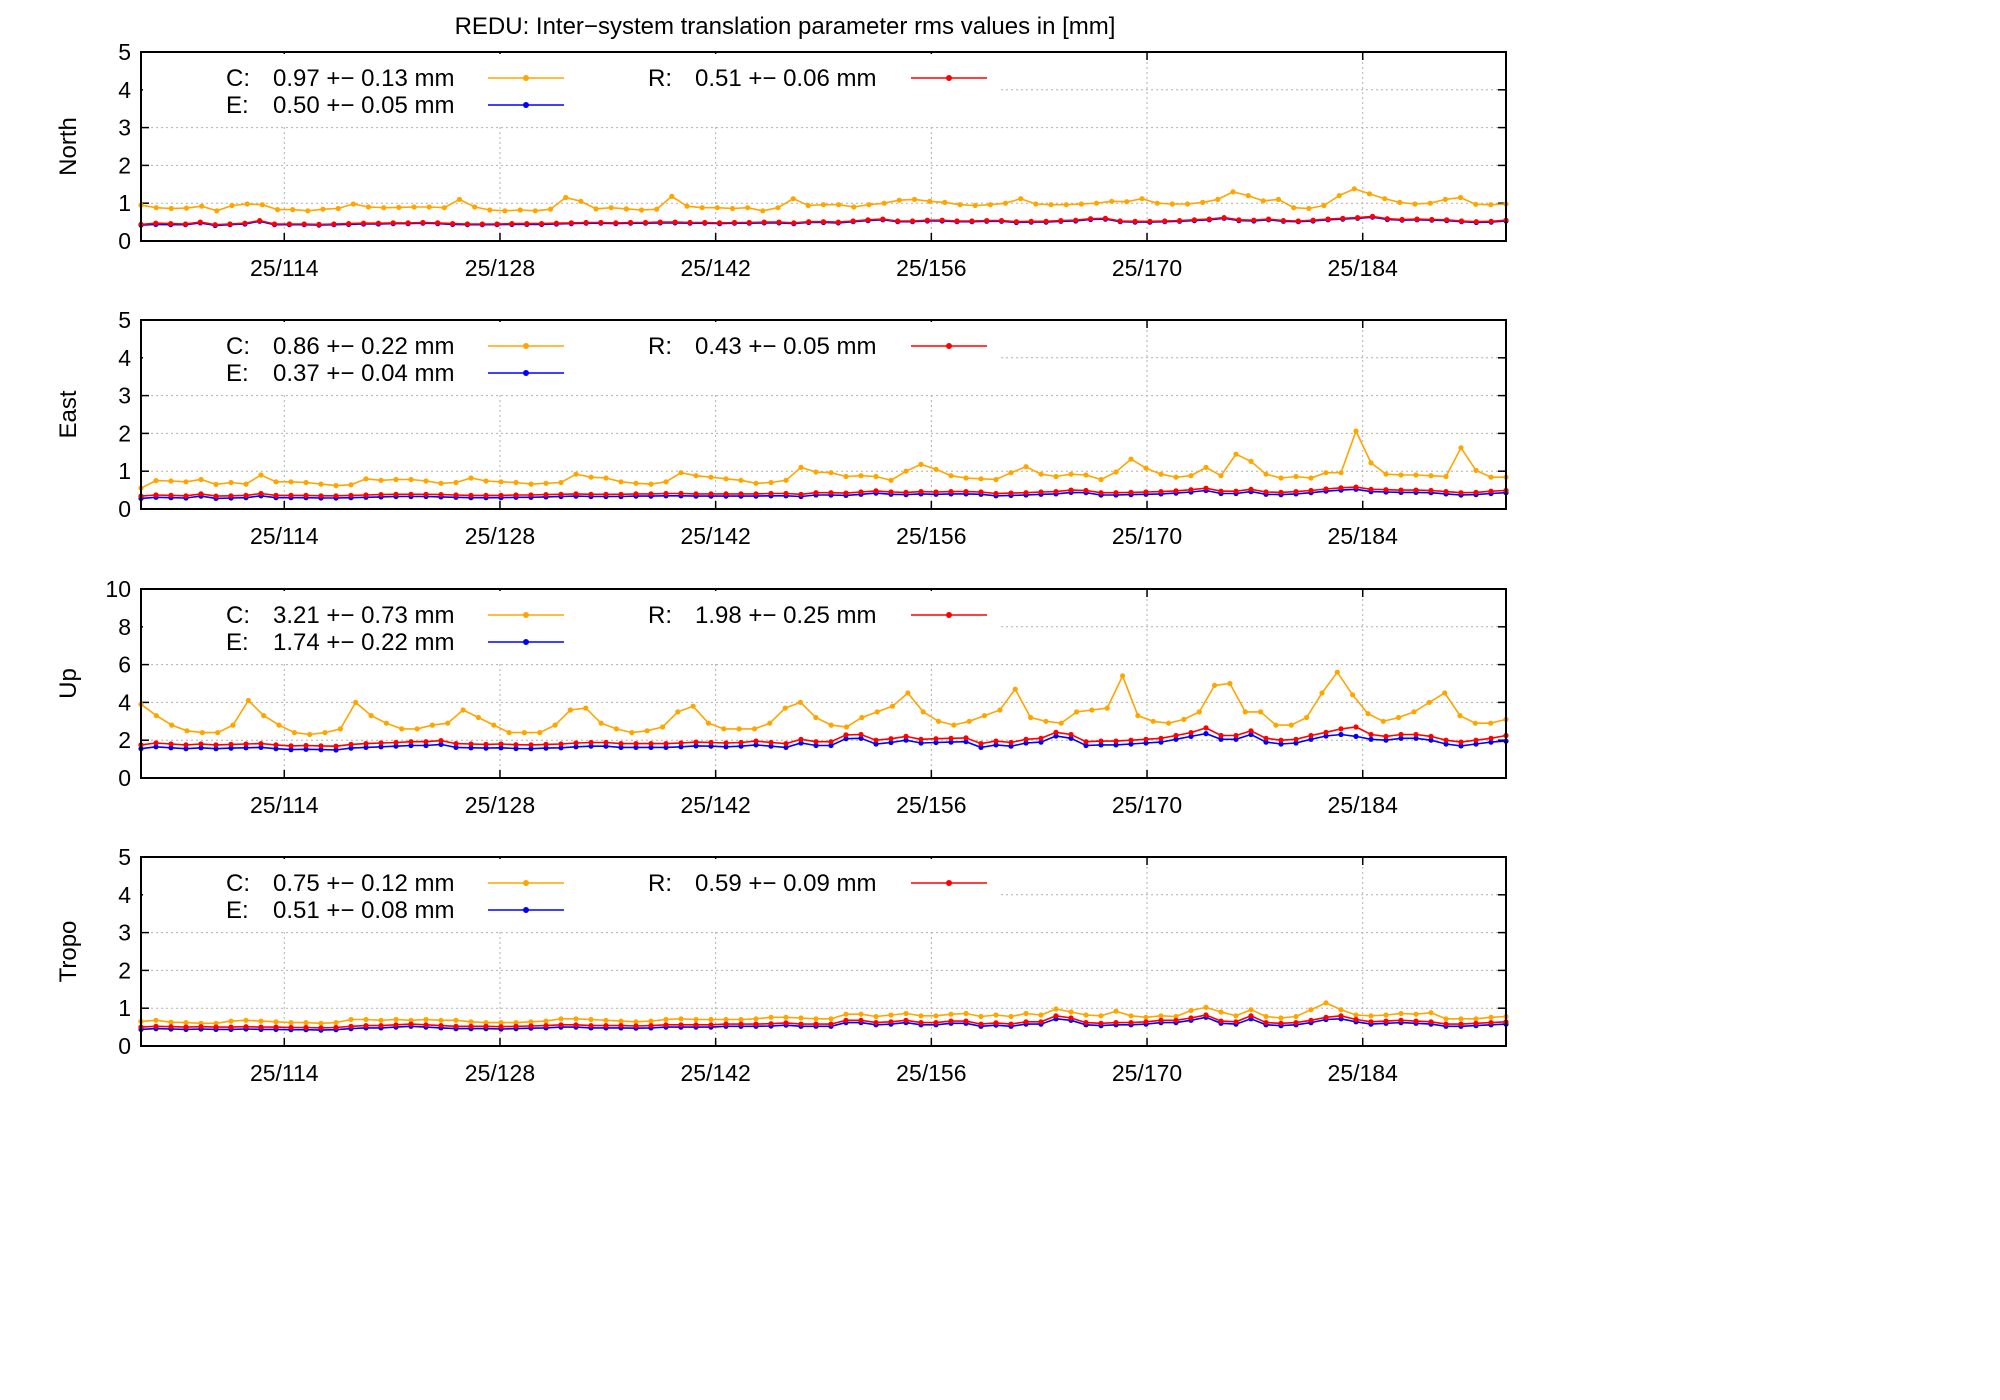 The height and width of the screenshot is (1400, 2000). Describe the element at coordinates (1363, 1073) in the screenshot. I see `x-tick-label: 25/184` at that location.